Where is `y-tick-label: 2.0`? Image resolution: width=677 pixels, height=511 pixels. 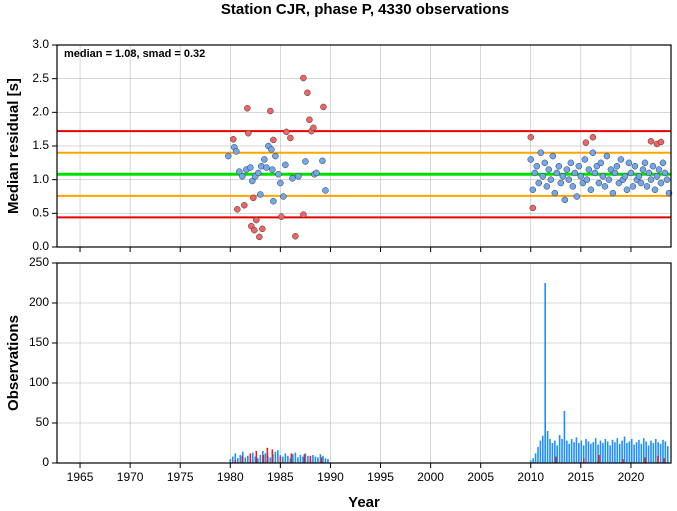 y-tick-label: 2.0 is located at coordinates (40, 112).